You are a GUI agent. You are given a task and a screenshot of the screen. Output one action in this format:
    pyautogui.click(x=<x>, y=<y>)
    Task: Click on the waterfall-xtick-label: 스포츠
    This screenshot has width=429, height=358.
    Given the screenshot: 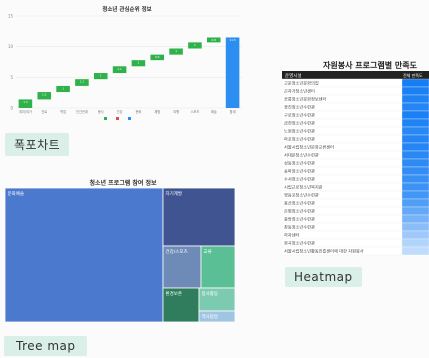 What is the action you would take?
    pyautogui.click(x=195, y=112)
    